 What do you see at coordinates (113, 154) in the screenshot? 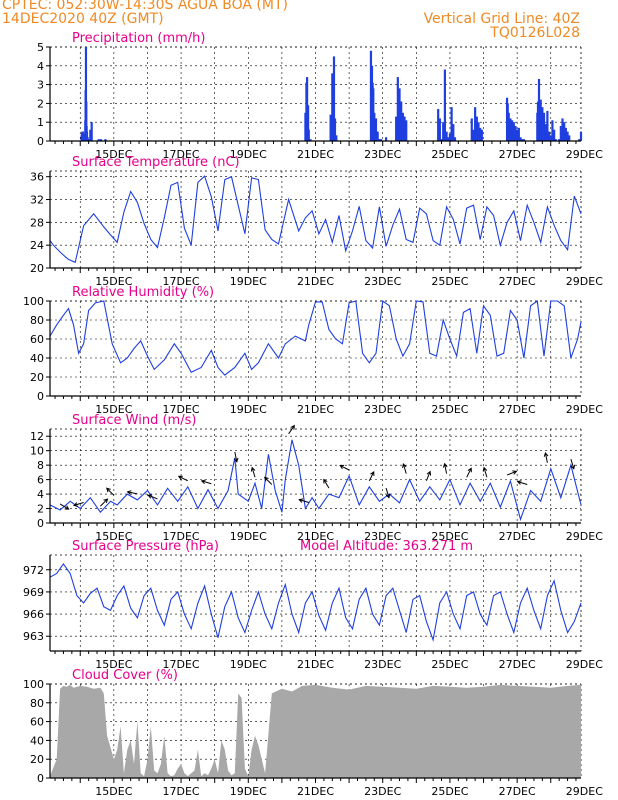
I see `precipitation-x-tick-label: 15DEC` at bounding box center [113, 154].